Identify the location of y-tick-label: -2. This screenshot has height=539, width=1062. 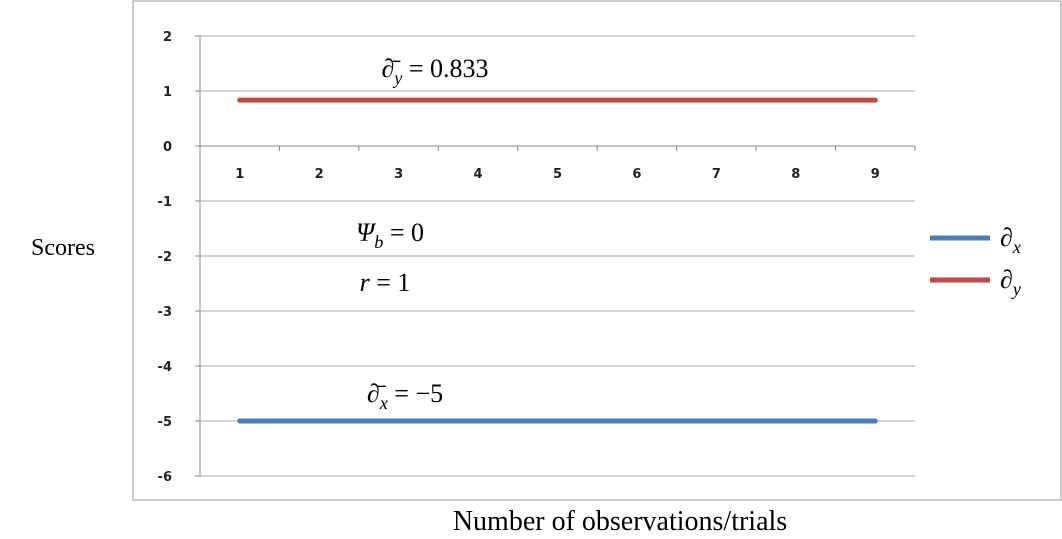
(165, 257).